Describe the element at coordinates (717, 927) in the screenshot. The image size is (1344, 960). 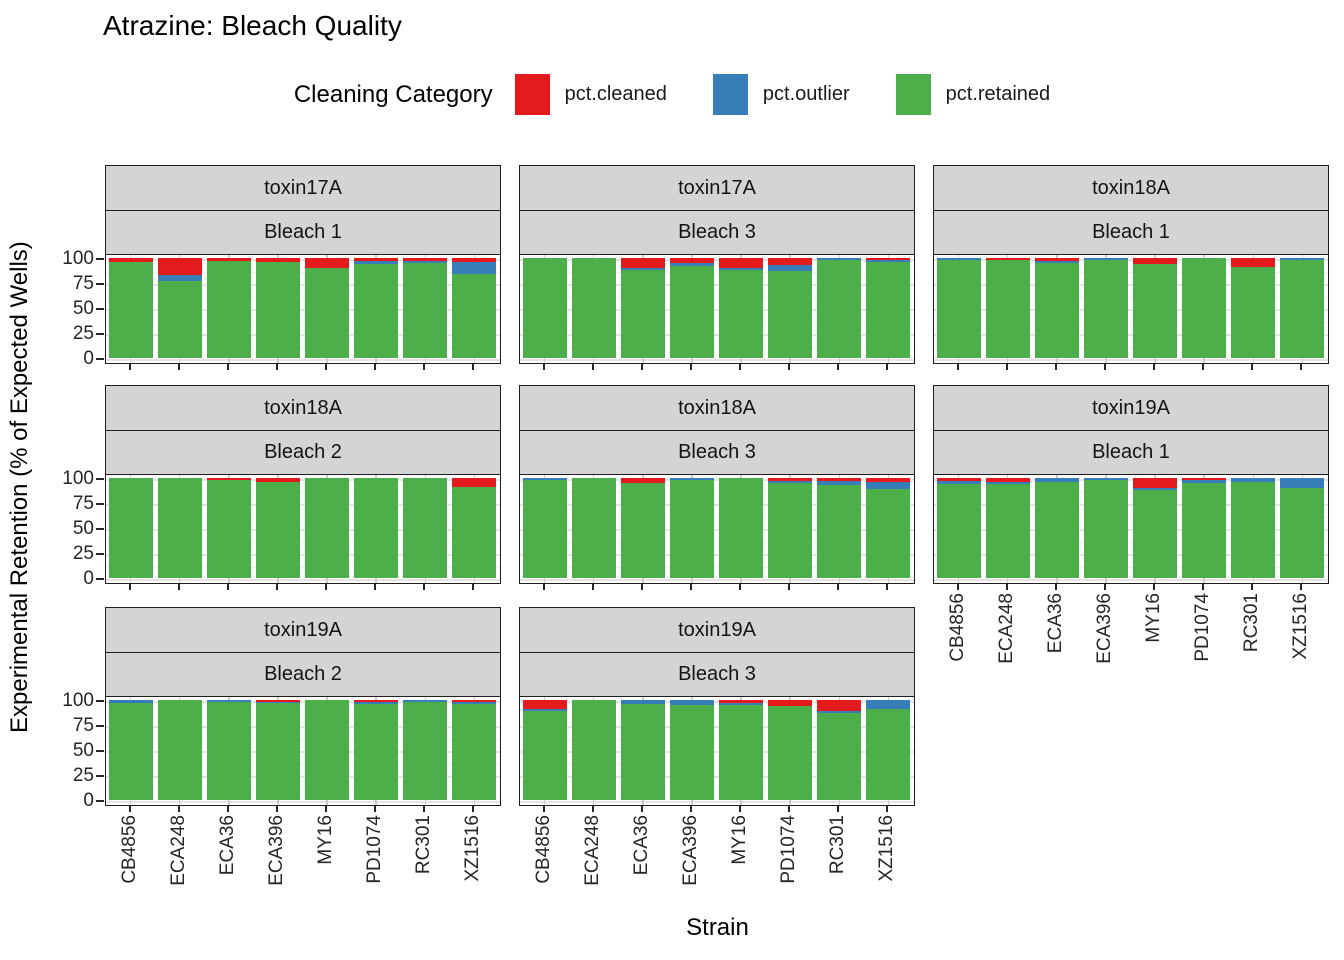
I see `x-axis-title: Strain` at that location.